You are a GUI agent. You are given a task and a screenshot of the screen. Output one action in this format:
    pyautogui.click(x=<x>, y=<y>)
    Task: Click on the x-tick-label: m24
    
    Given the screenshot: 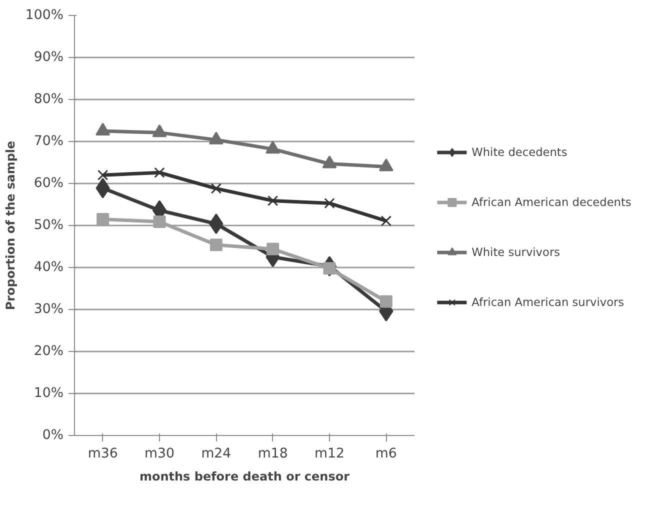 What is the action you would take?
    pyautogui.click(x=216, y=454)
    